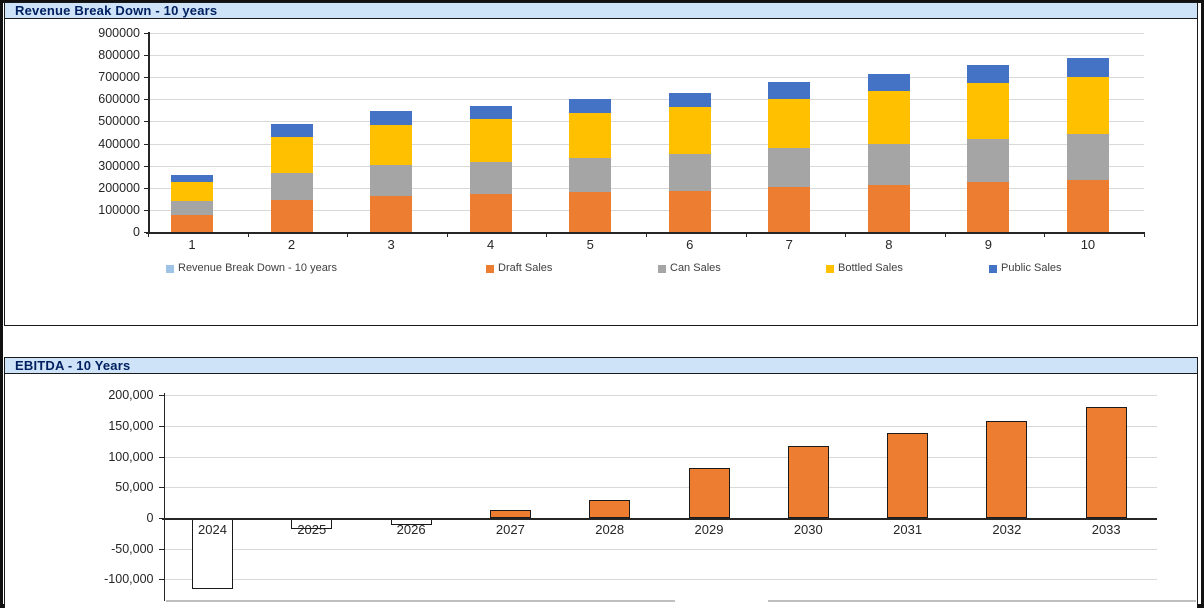  I want to click on x-axis-label: 2024, so click(212, 529).